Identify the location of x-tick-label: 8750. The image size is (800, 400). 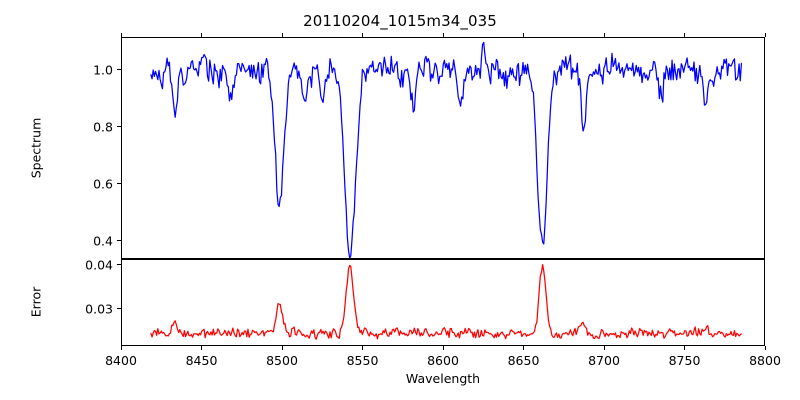
(684, 360).